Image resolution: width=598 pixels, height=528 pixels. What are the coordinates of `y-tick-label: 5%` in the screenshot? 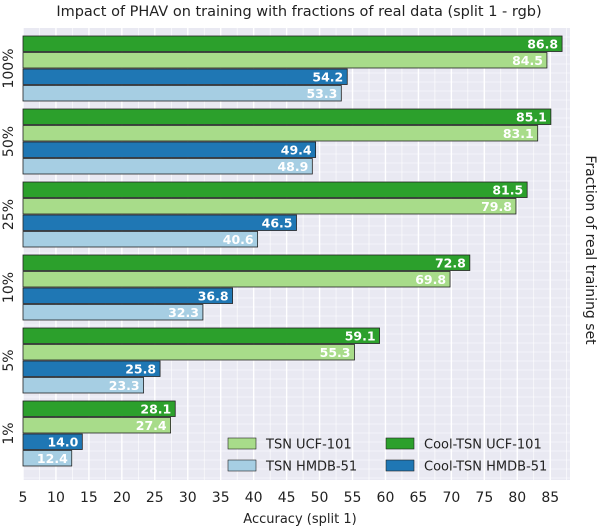 It's located at (9, 360).